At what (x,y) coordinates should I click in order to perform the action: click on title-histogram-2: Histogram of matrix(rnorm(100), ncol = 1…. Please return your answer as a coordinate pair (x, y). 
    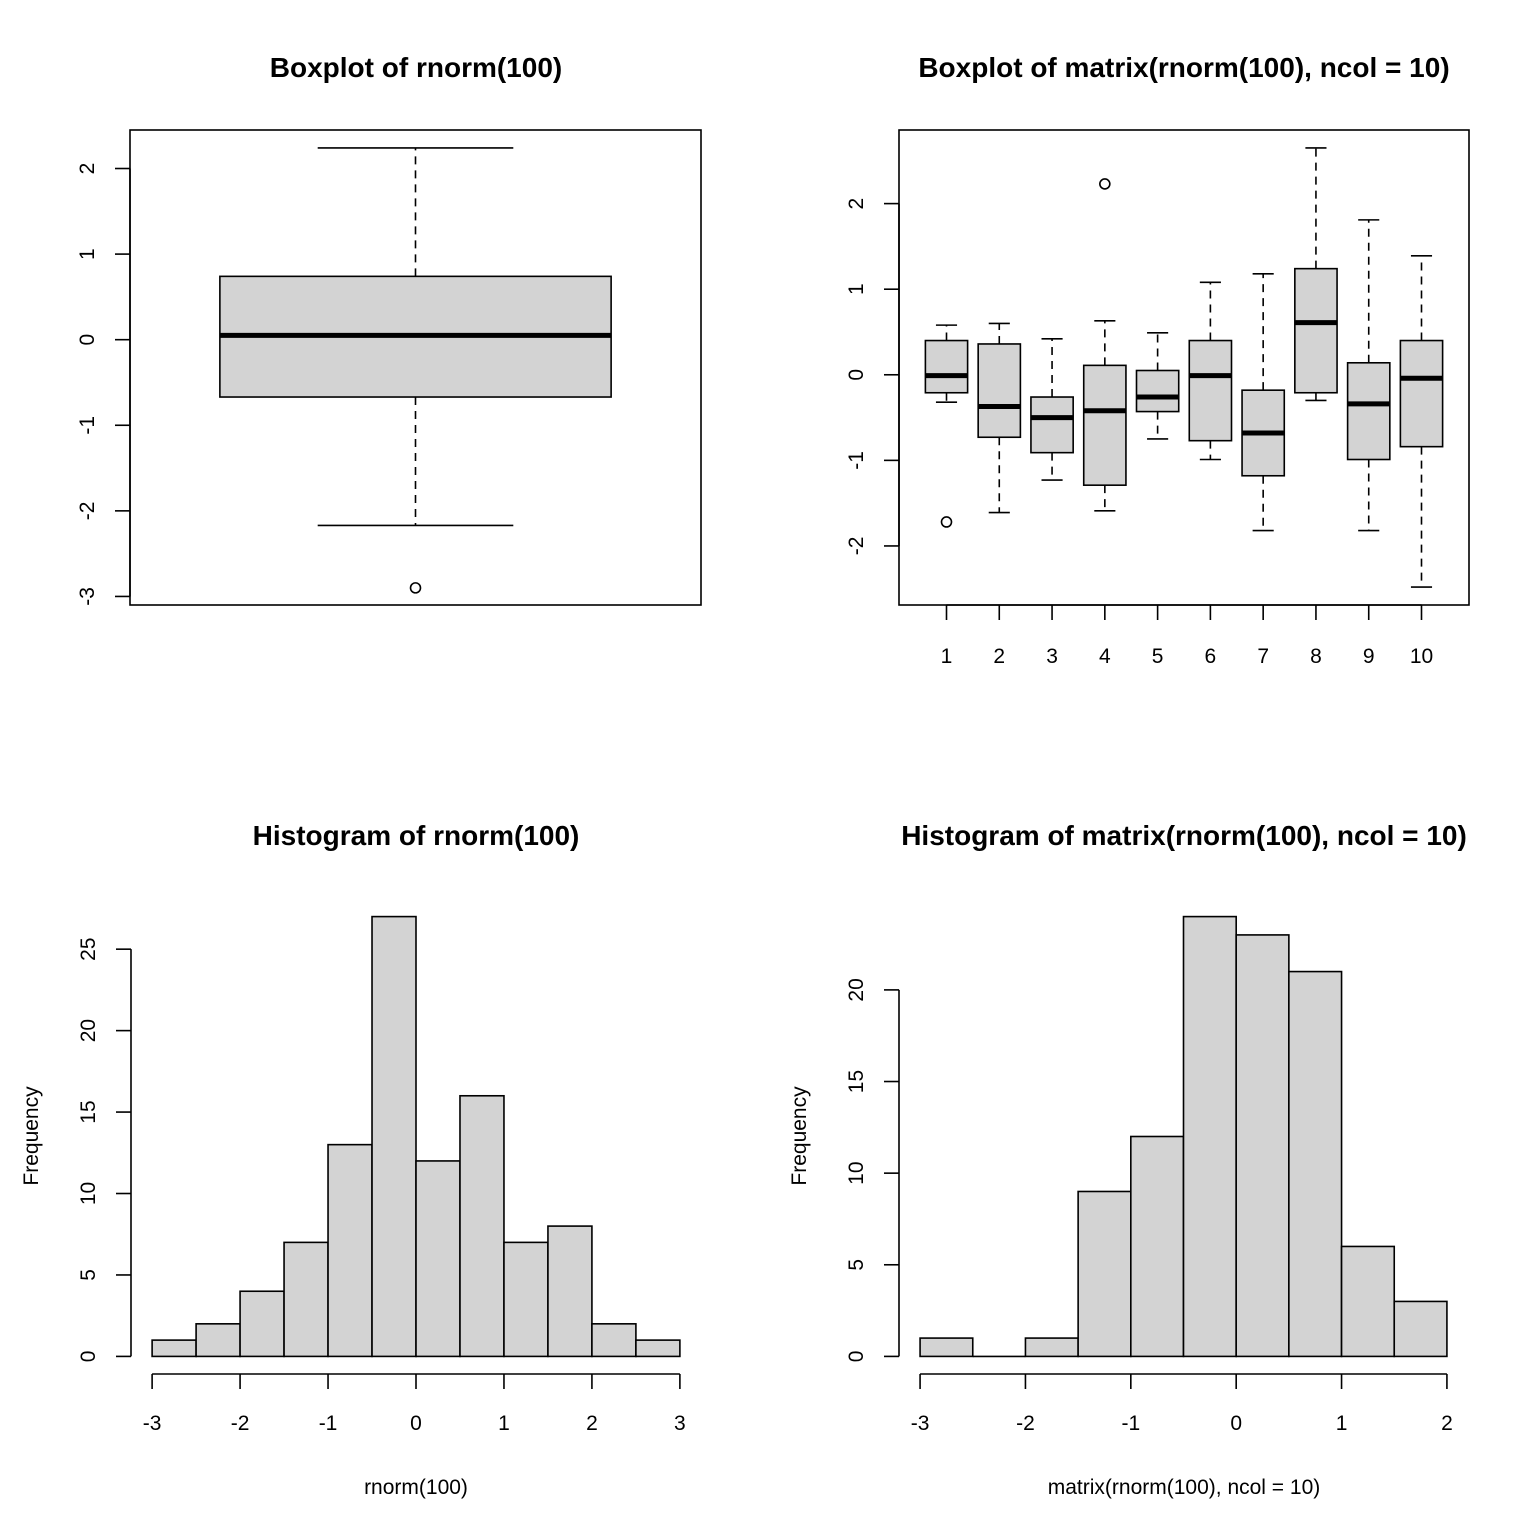
    Looking at the image, I should click on (1184, 835).